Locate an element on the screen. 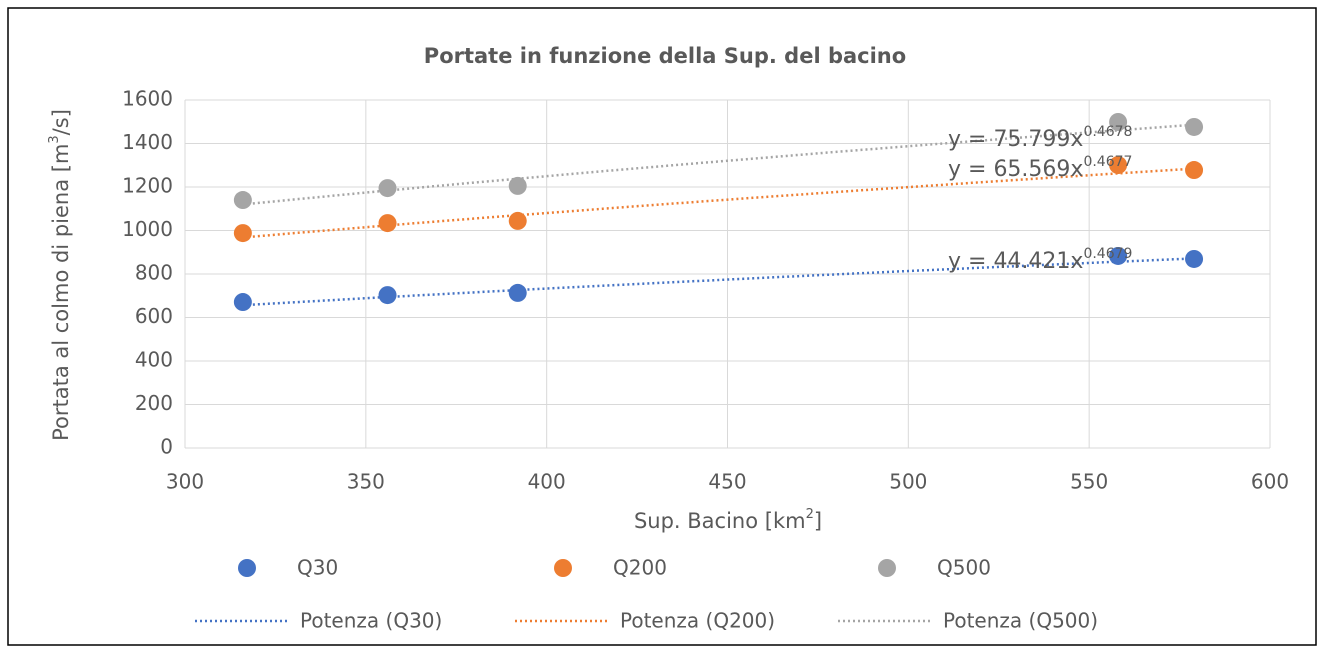  x-tick-label: 300 is located at coordinates (185, 482).